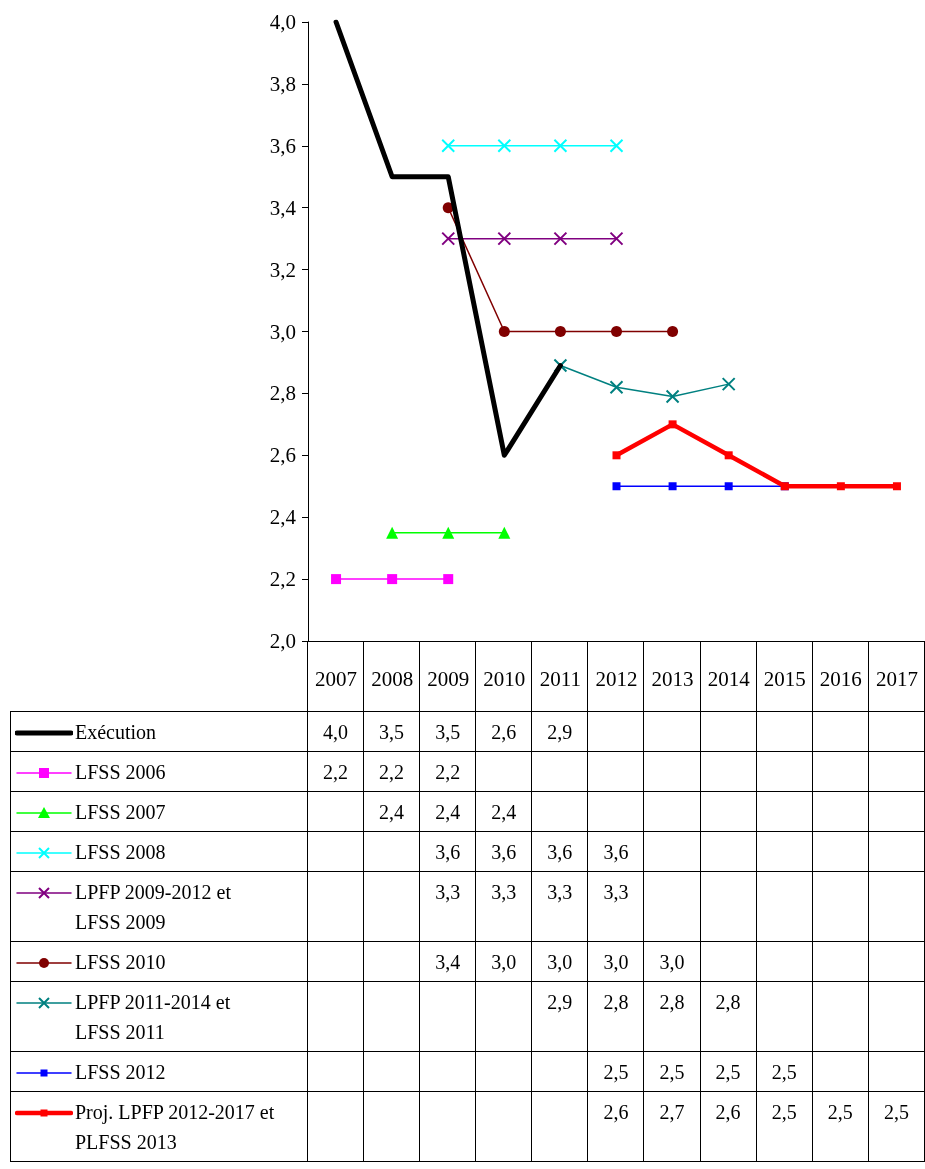 This screenshot has height=1169, width=925. Describe the element at coordinates (729, 678) in the screenshot. I see `x-tick-label: 2014` at that location.